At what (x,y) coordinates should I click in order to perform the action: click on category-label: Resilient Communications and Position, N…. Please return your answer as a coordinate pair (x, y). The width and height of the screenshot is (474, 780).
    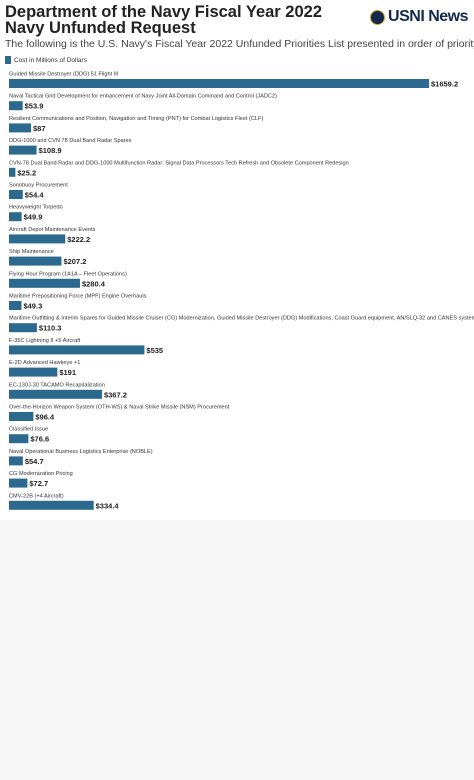
    Looking at the image, I should click on (136, 119).